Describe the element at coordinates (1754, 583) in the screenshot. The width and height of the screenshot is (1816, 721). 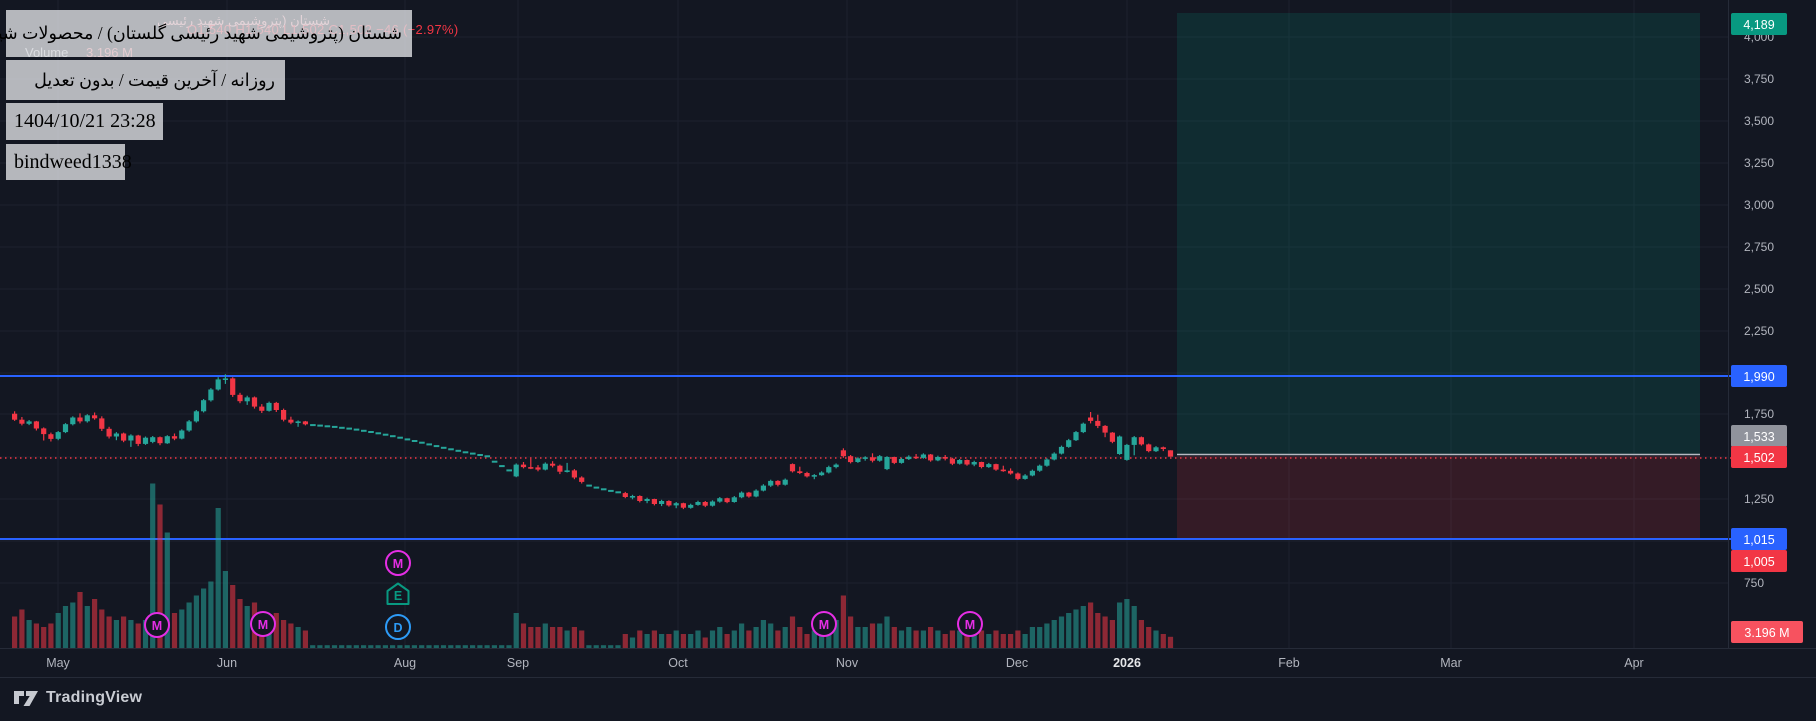
I see `price-tick-label: 750` at that location.